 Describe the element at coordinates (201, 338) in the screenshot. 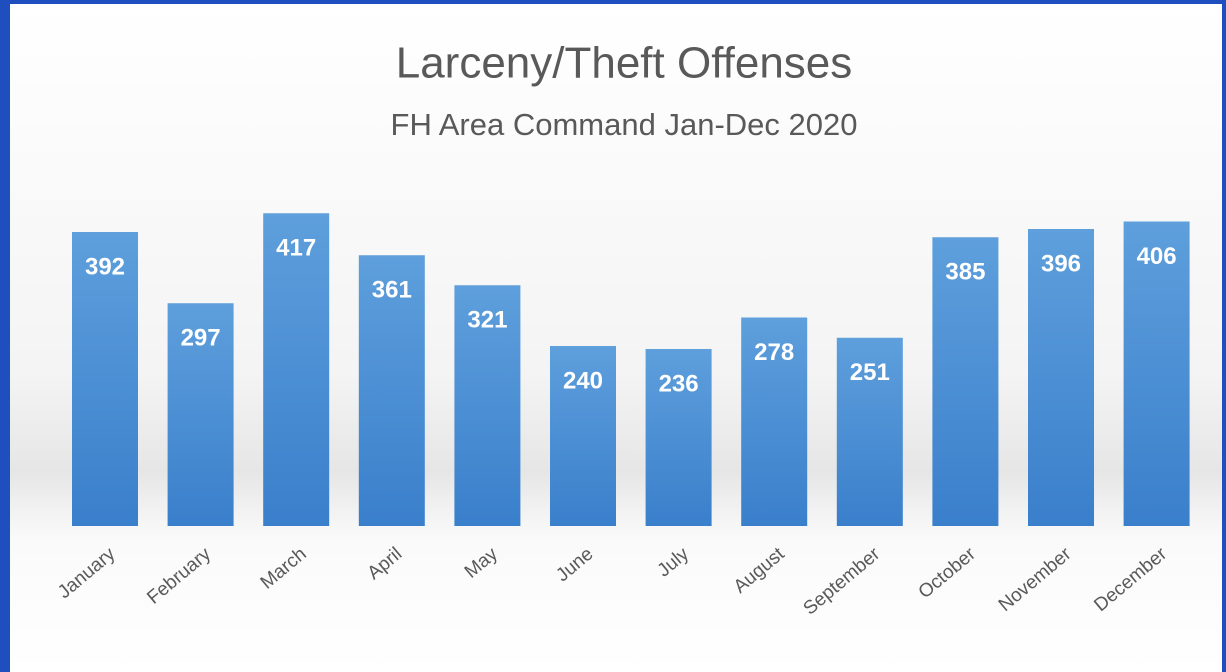

I see `data-label: 297` at that location.